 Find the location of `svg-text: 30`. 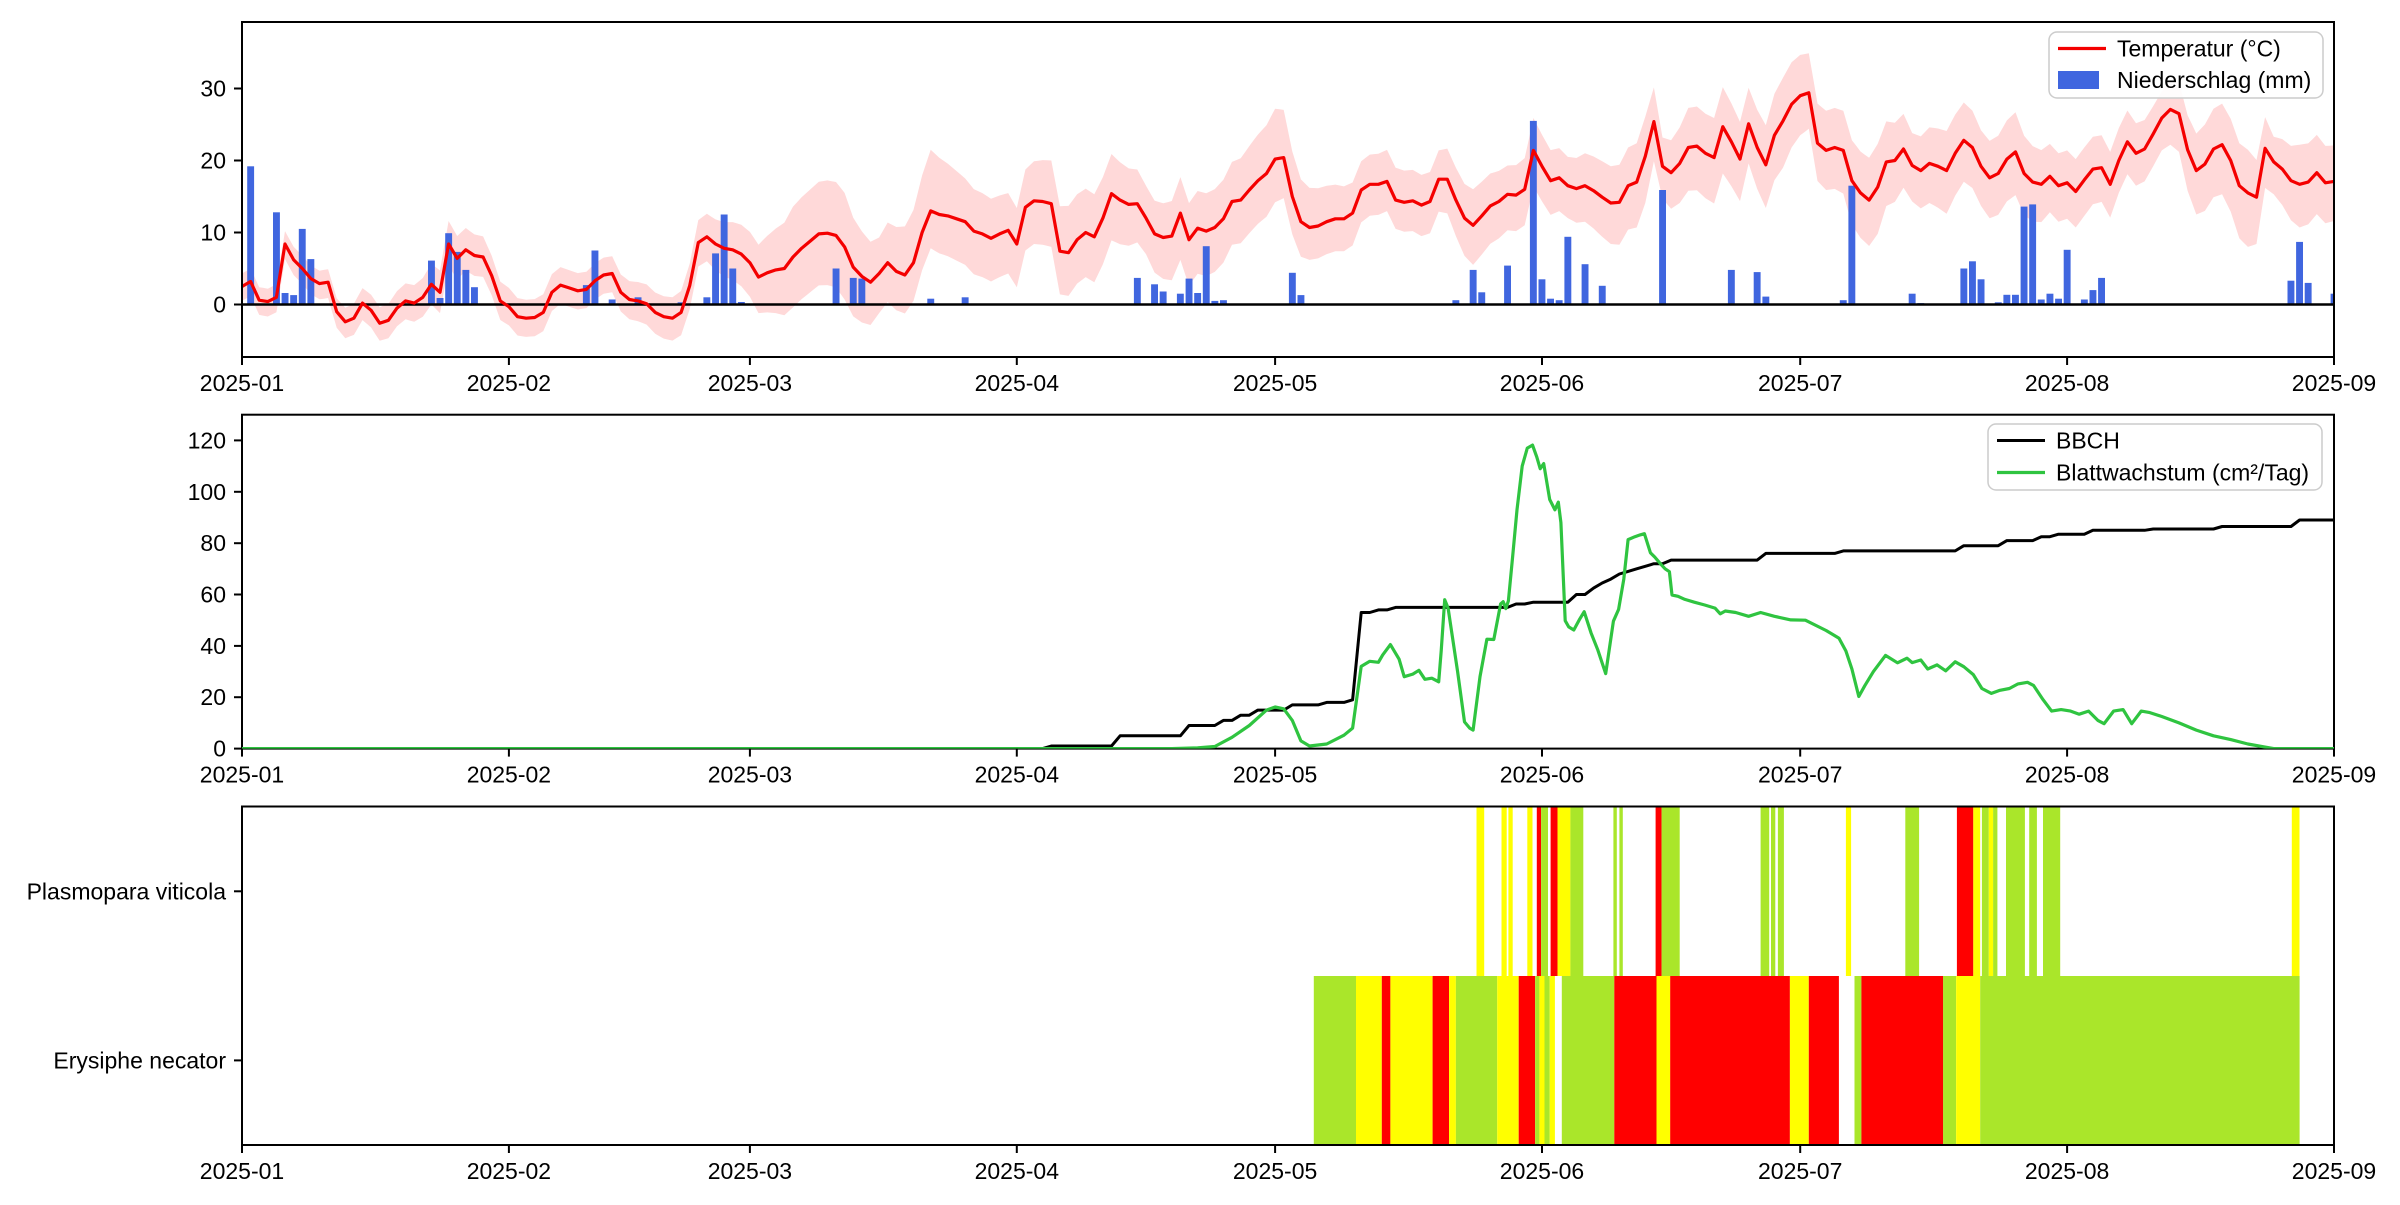

svg-text: 30 is located at coordinates (213, 89).